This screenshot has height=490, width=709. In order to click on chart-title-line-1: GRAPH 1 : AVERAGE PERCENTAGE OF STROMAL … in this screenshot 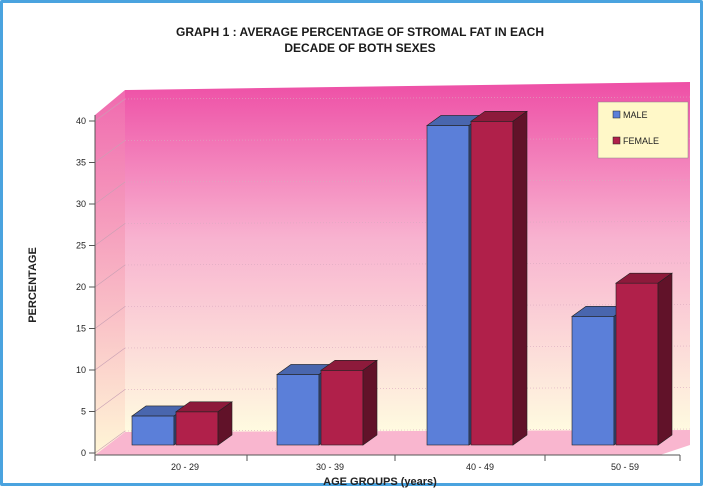, I will do `click(360, 32)`.